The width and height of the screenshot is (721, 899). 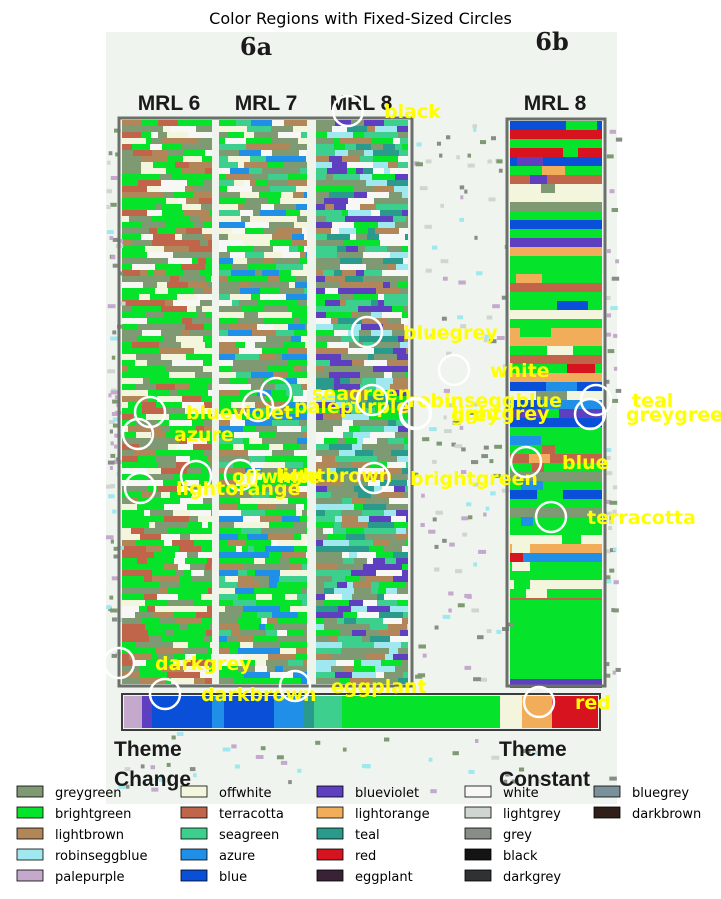 What do you see at coordinates (379, 687) in the screenshot?
I see `annotation-label-eggplant: eggplant` at bounding box center [379, 687].